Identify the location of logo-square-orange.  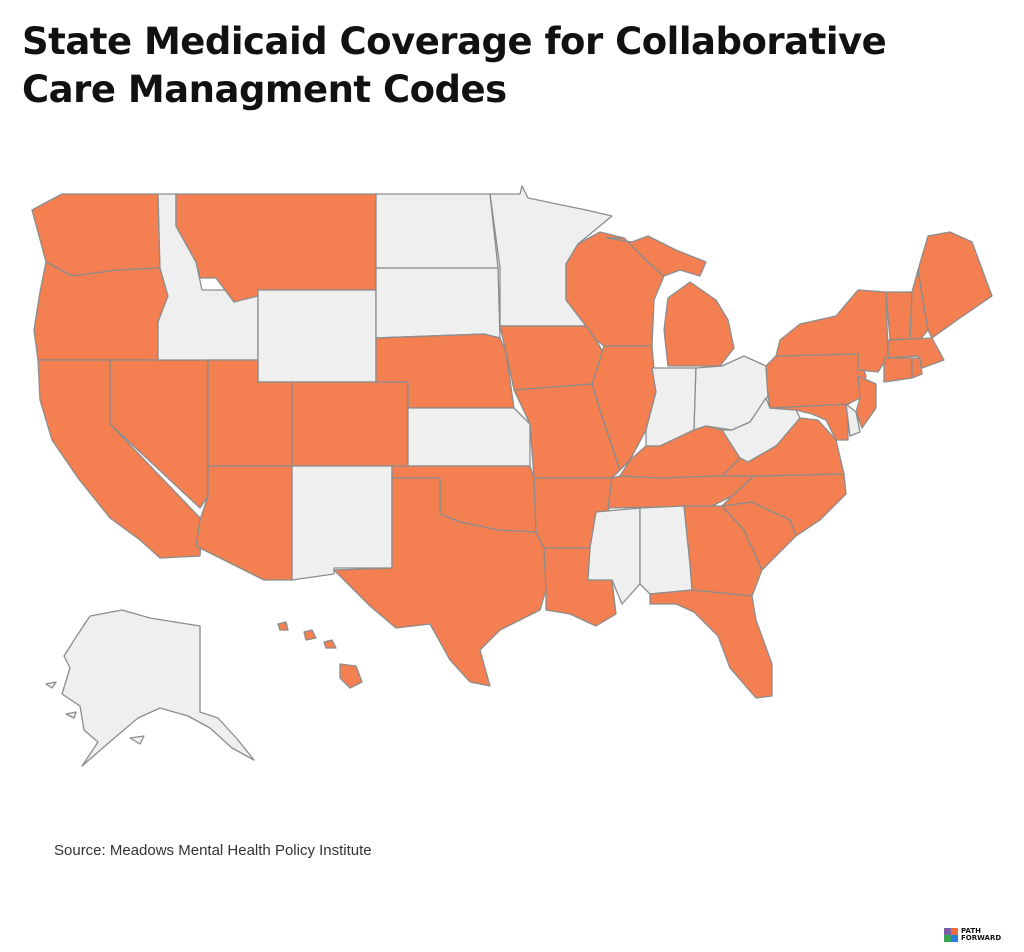
(954, 931).